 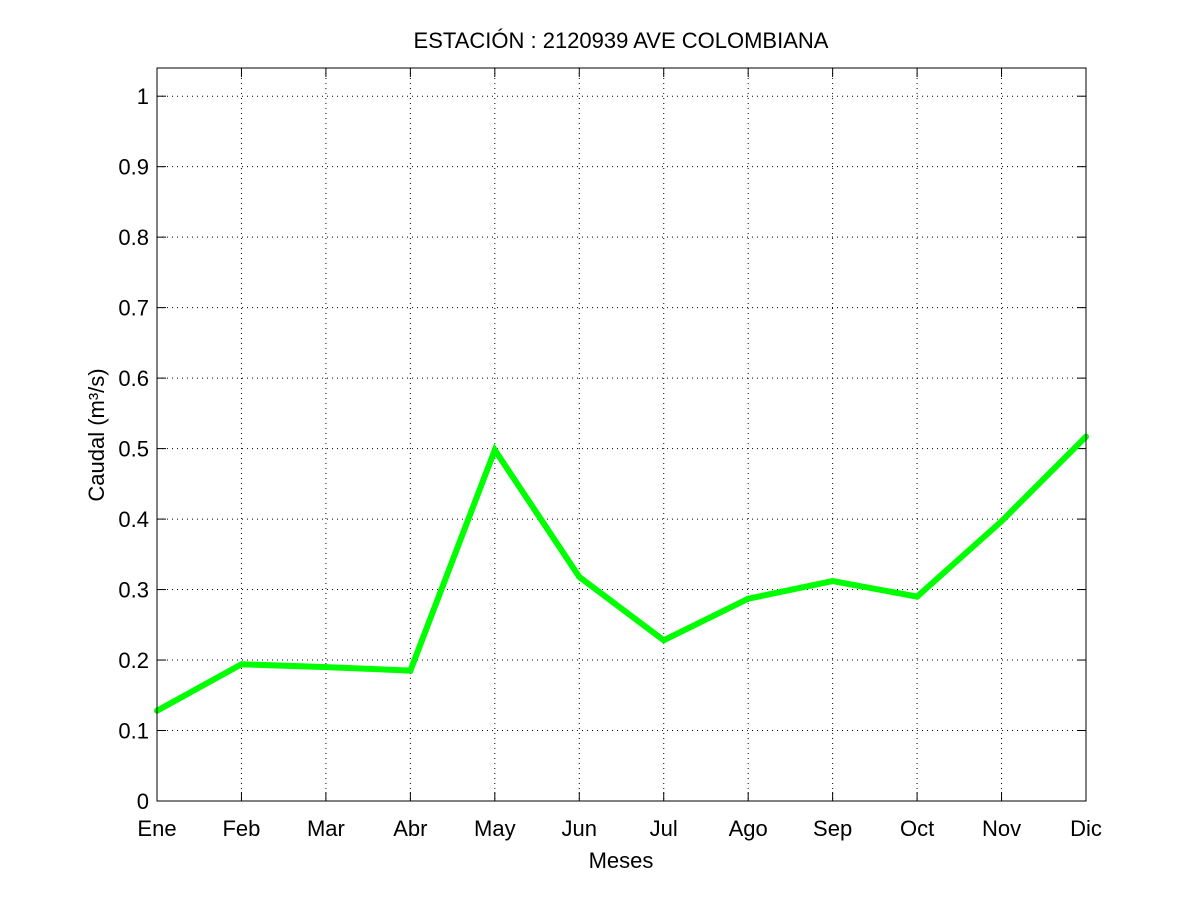 What do you see at coordinates (664, 828) in the screenshot?
I see `x-tick-label: Jul` at bounding box center [664, 828].